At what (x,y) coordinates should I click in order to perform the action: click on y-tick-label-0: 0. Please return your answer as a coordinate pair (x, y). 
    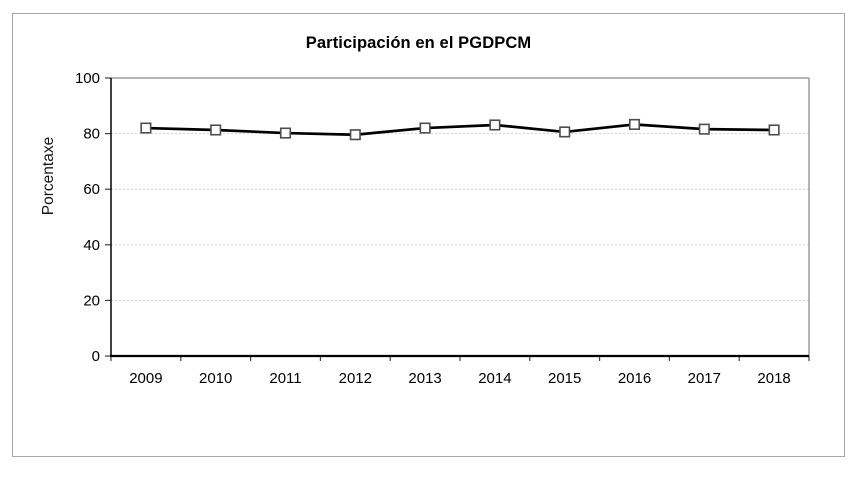
    Looking at the image, I should click on (96, 356).